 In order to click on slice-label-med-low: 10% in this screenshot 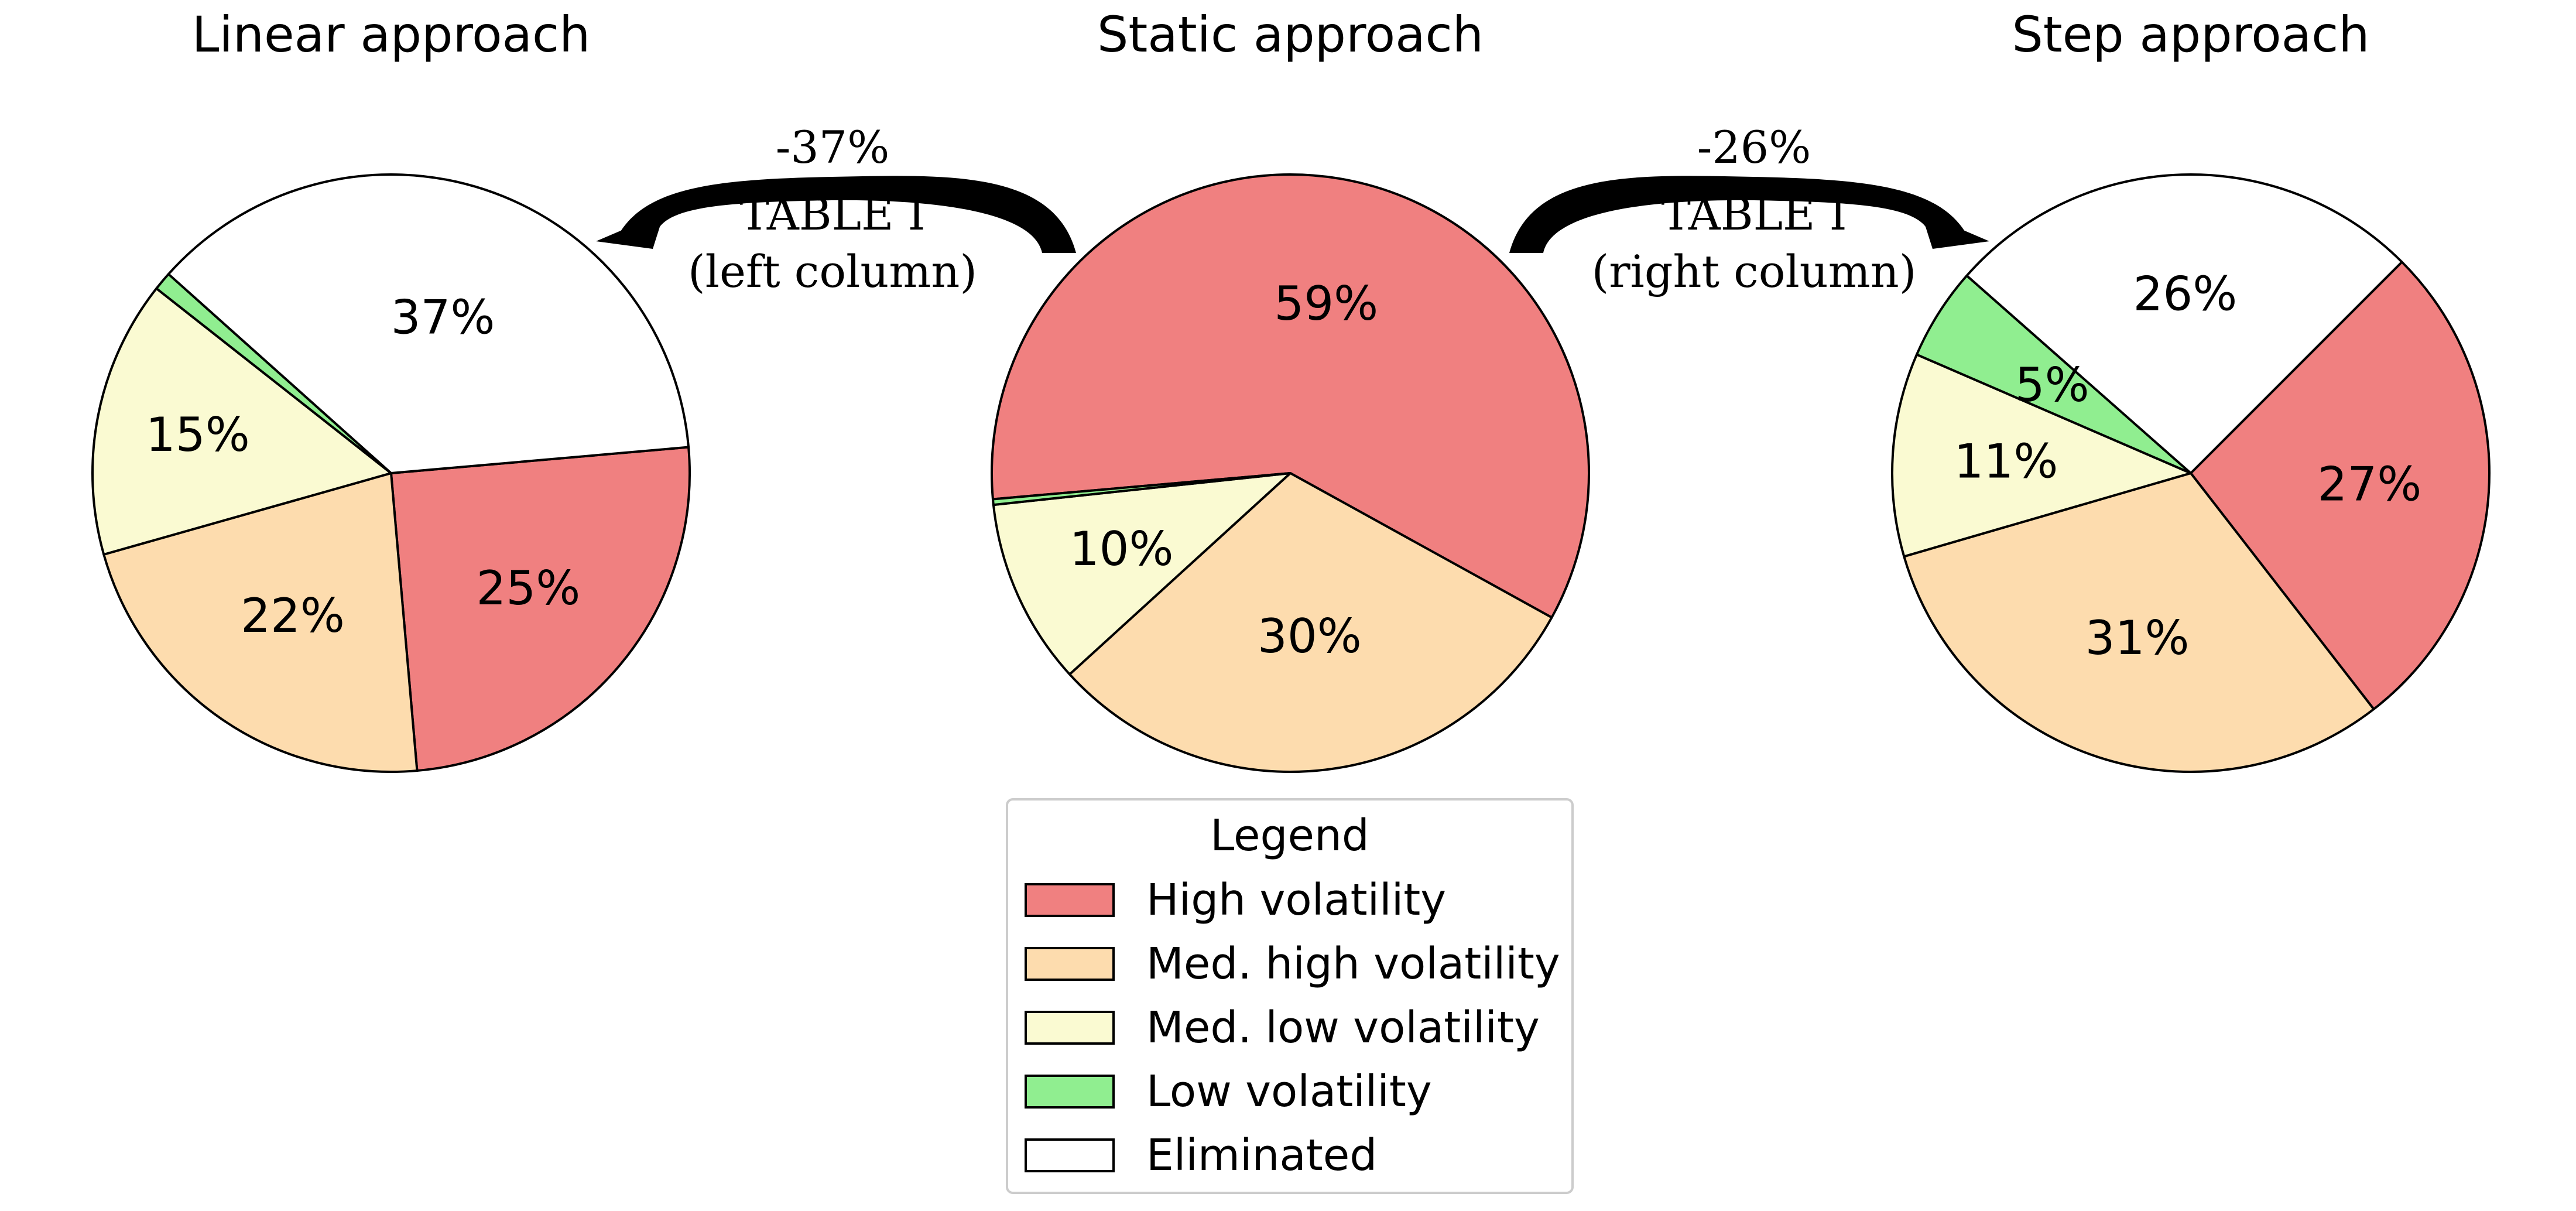, I will do `click(1122, 549)`.